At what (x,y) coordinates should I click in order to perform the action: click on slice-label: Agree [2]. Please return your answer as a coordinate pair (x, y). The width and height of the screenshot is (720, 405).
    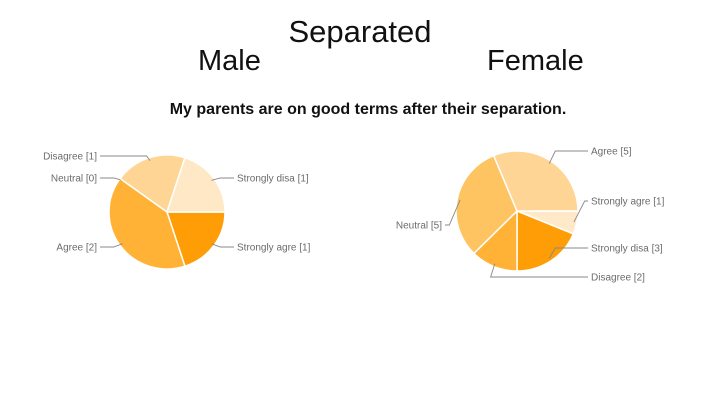
    Looking at the image, I should click on (76, 248).